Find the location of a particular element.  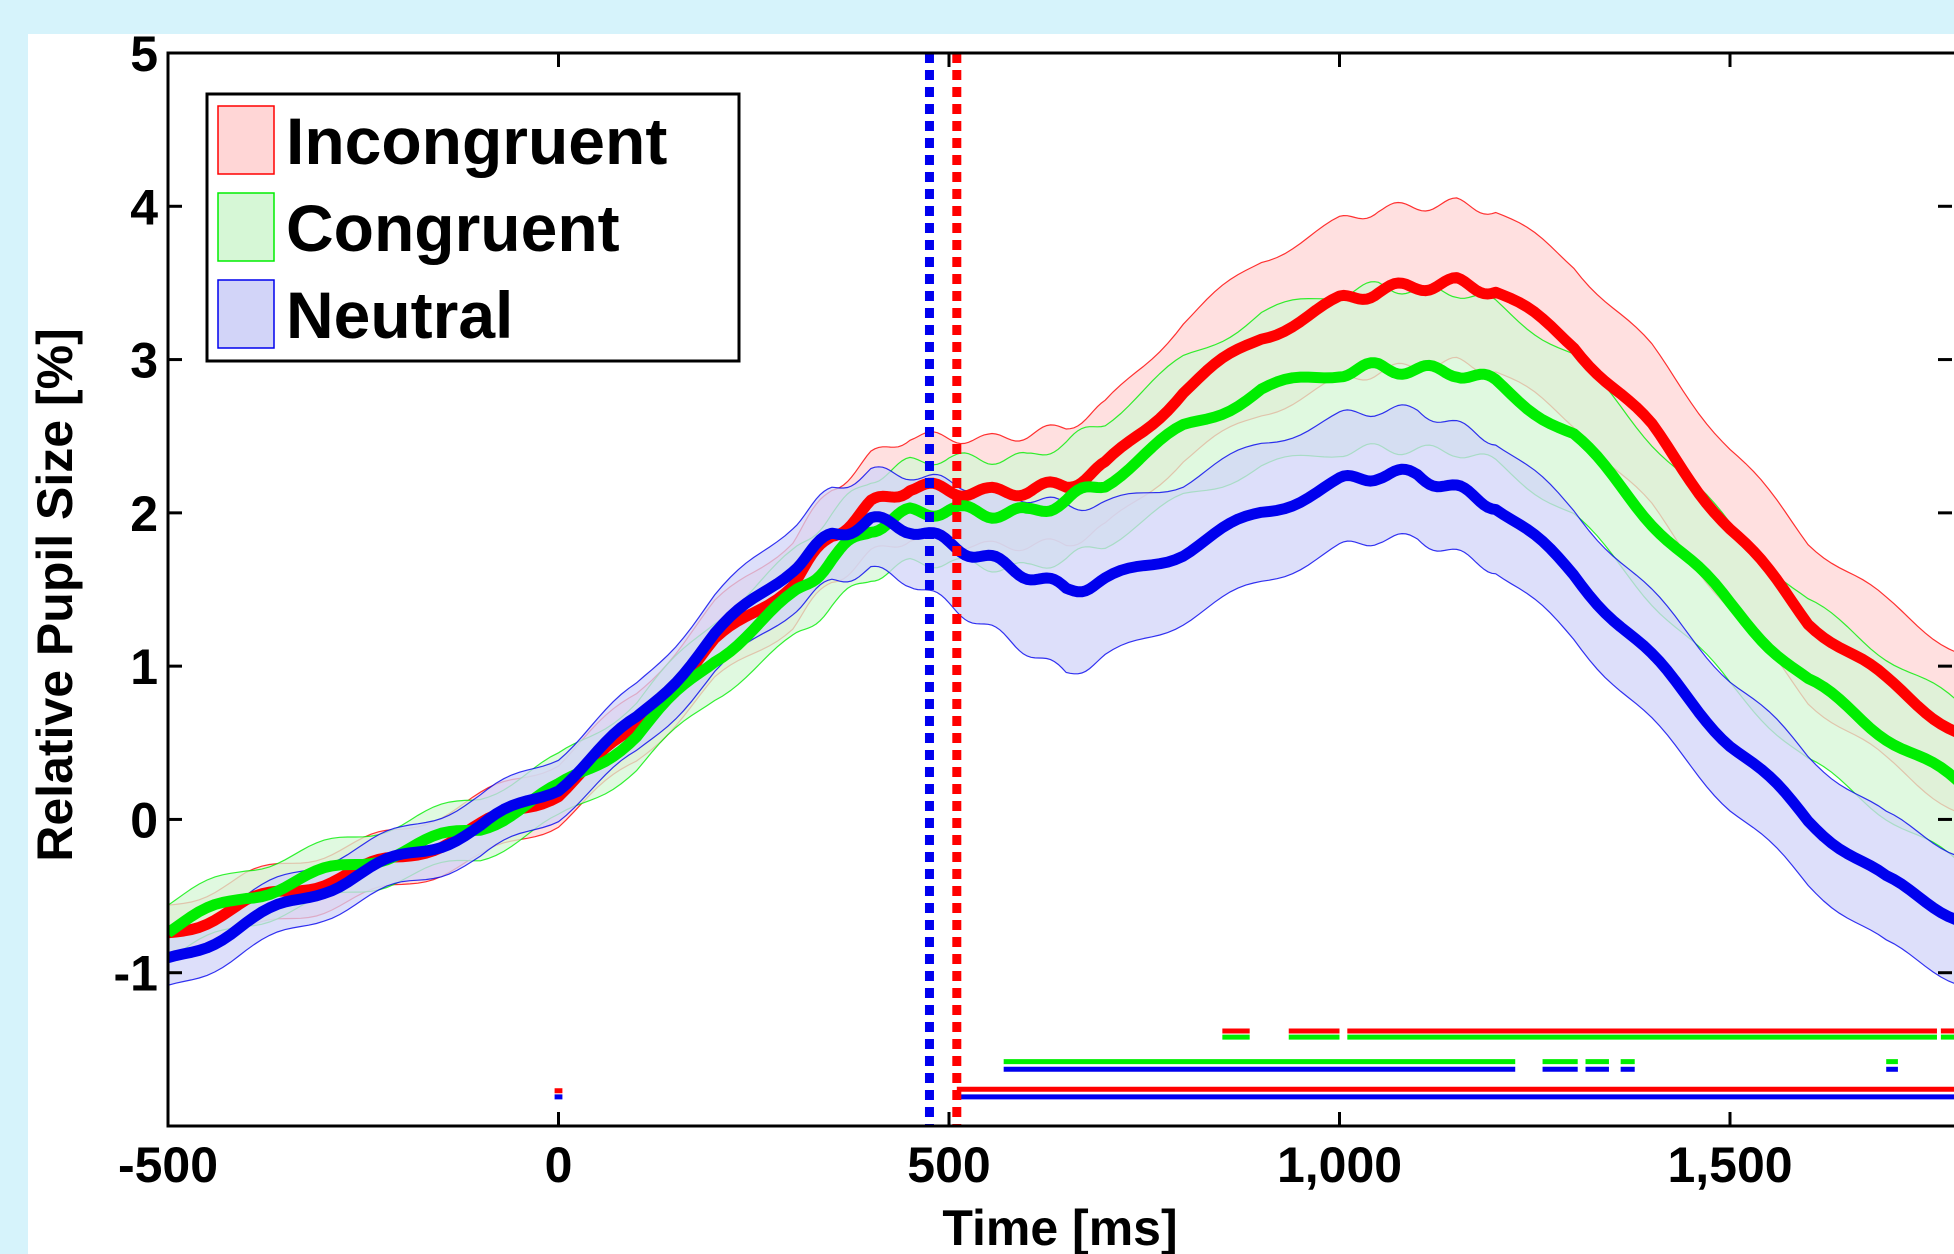

y-tick-label-2: 1 is located at coordinates (144, 667).